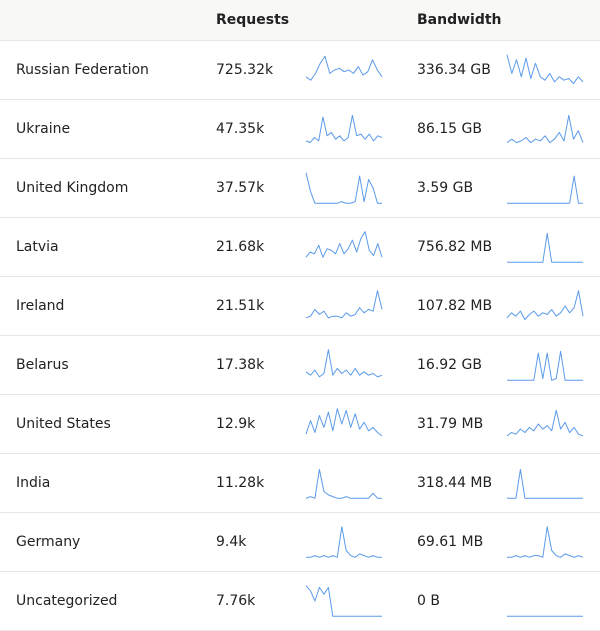 The width and height of the screenshot is (600, 631). I want to click on table-row: Uncategorized 7.76k 0 B, so click(300, 601).